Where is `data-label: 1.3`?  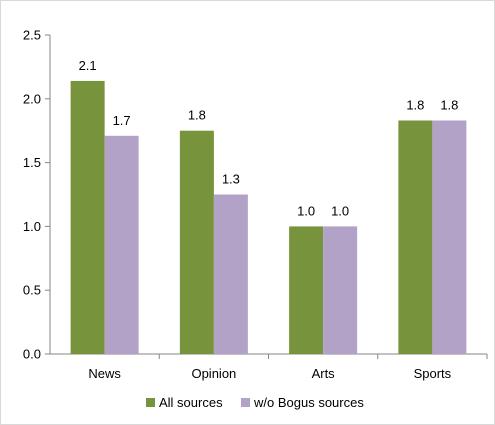 data-label: 1.3 is located at coordinates (231, 179).